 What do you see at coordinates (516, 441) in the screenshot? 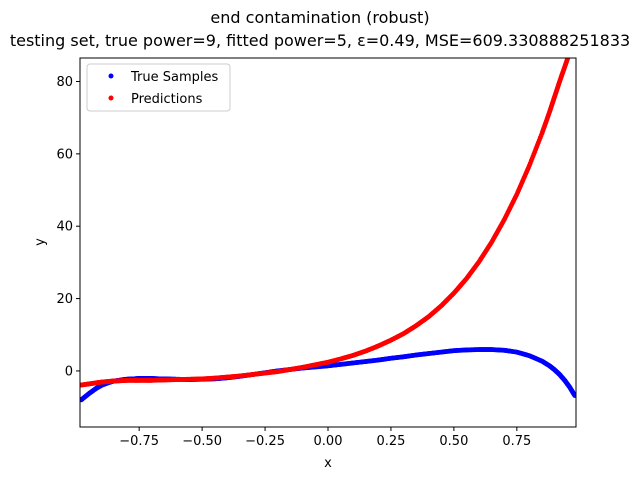
I see `x-tick-label: 0.75` at bounding box center [516, 441].